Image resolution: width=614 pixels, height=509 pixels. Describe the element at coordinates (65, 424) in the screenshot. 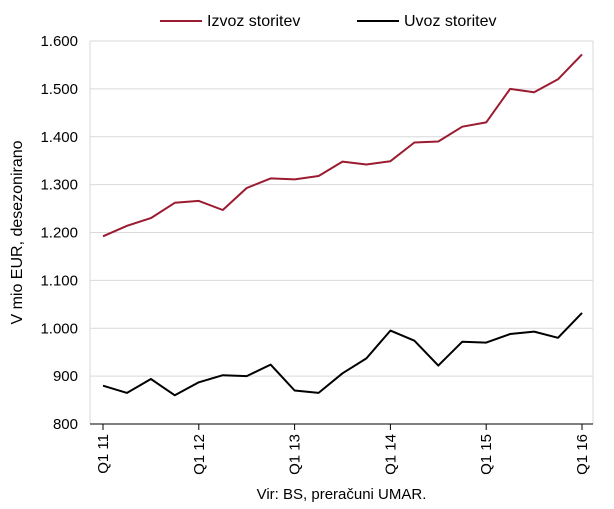

I see `y-tick-label: 800` at that location.